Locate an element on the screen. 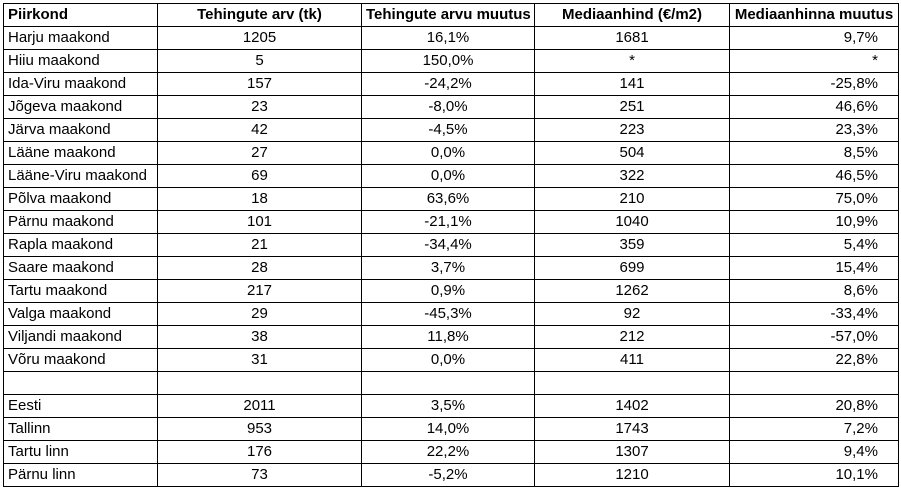  region-cell: Tallinn is located at coordinates (80, 429).